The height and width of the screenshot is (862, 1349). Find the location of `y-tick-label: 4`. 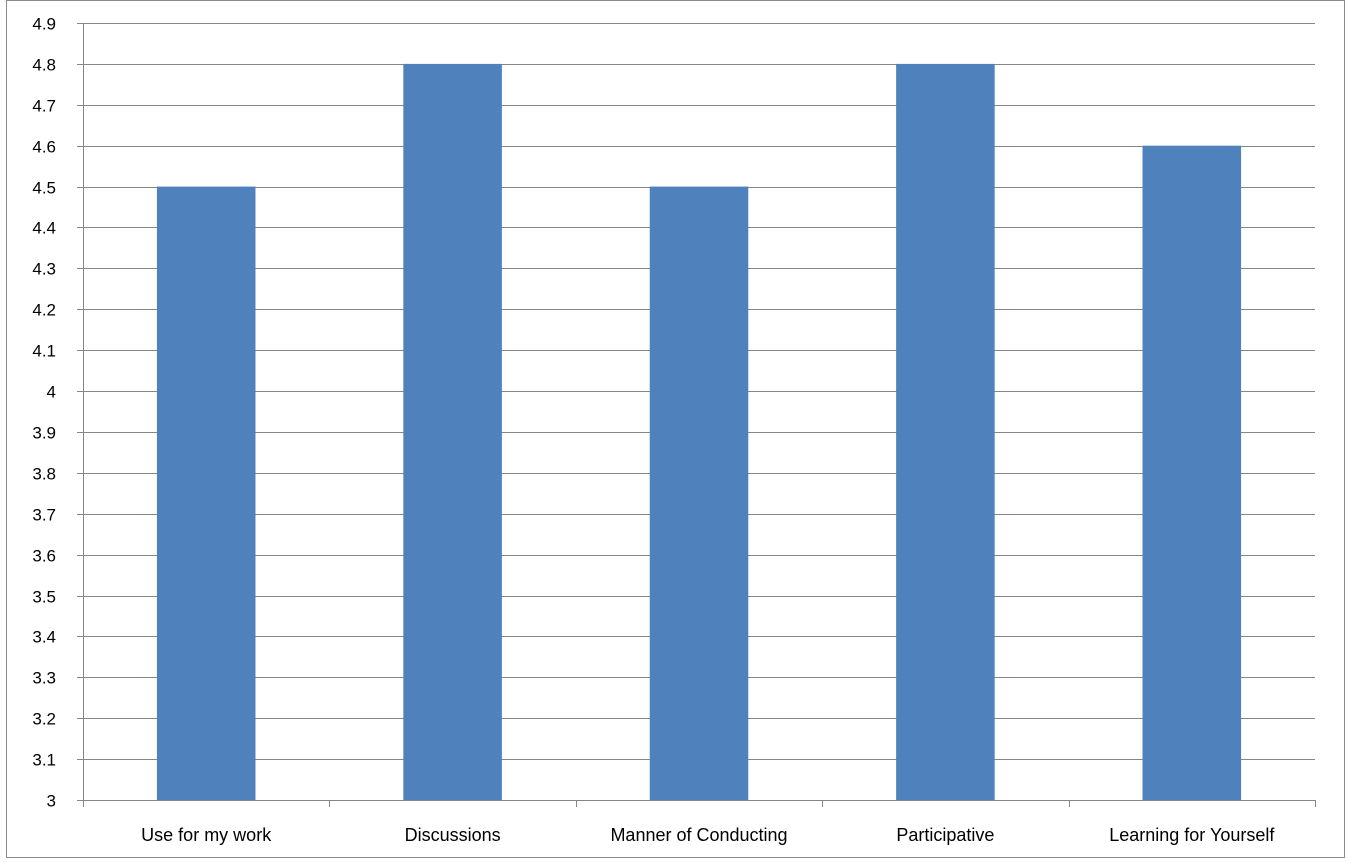

y-tick-label: 4 is located at coordinates (51, 392).